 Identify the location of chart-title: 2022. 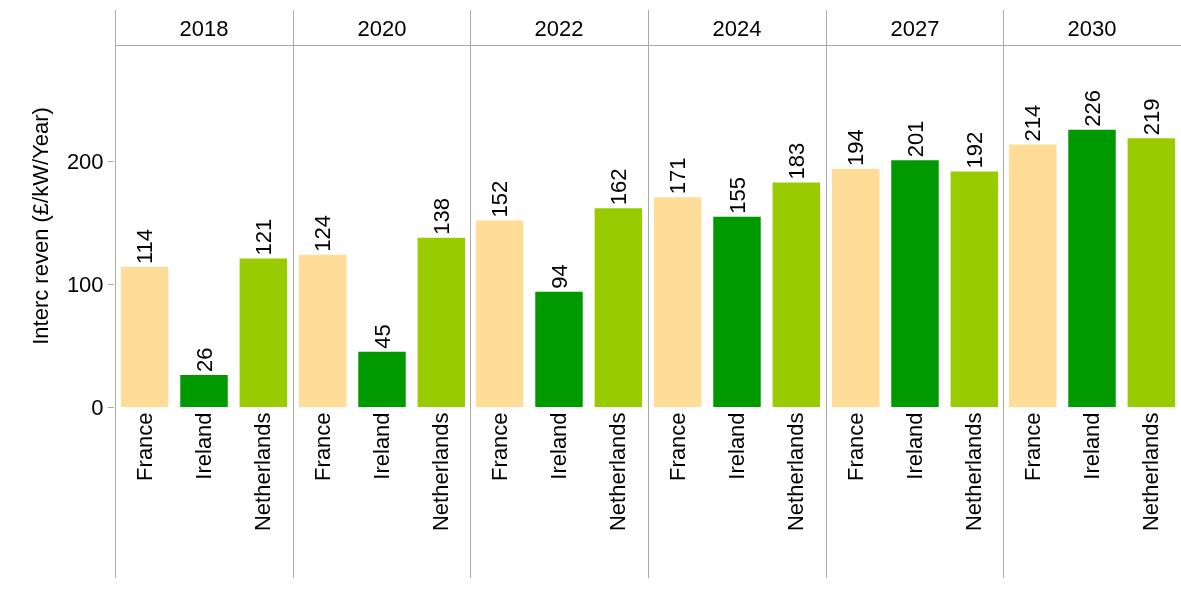
(559, 28).